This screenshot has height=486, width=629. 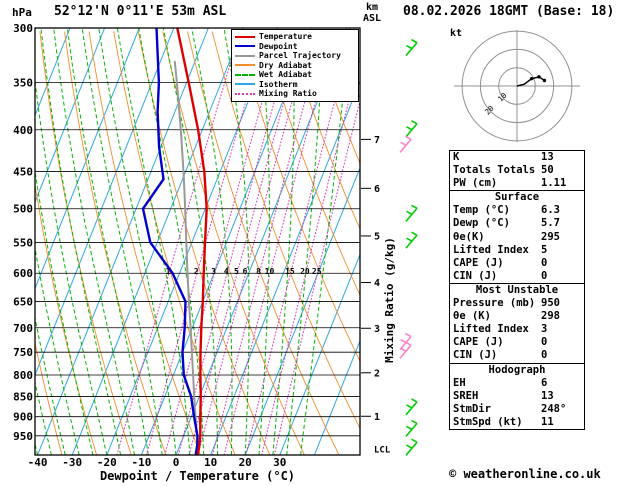 What do you see at coordinates (23, 28) in the screenshot?
I see `pressure-tick-label: 300` at bounding box center [23, 28].